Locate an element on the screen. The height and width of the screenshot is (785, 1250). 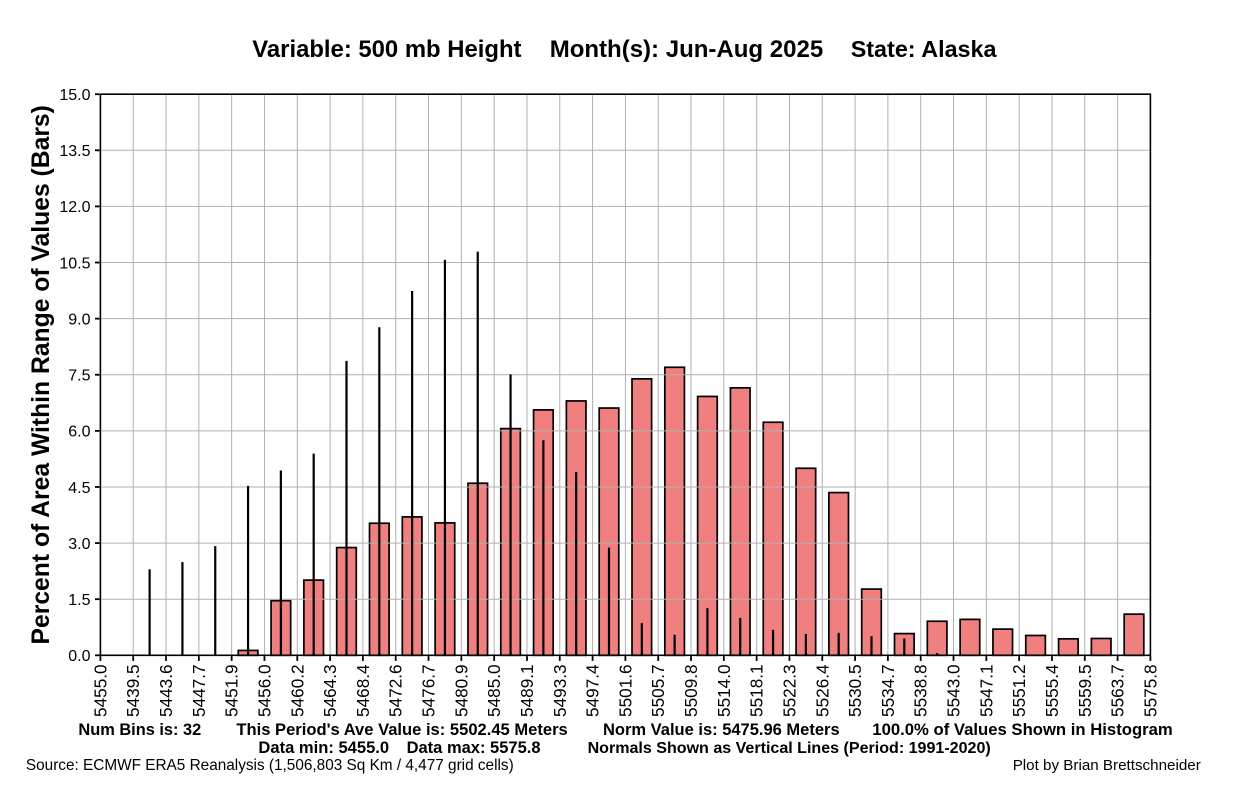
svg-text: 0.0 is located at coordinates (79, 656).